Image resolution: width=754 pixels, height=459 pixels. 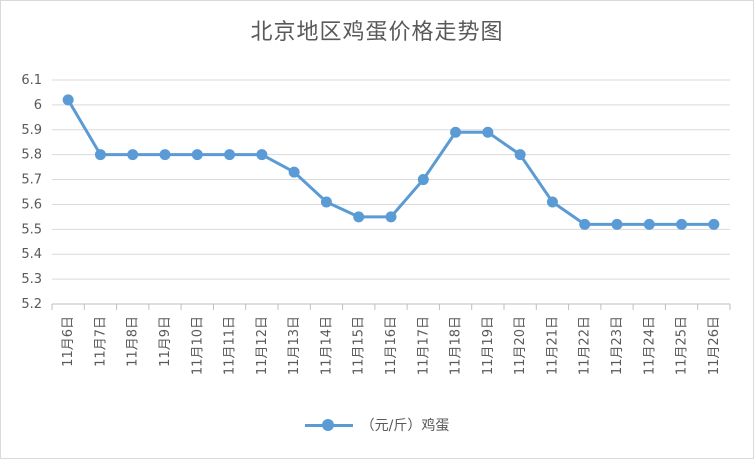 What do you see at coordinates (714, 345) in the screenshot?
I see `x-tick-label: 11月26日` at bounding box center [714, 345].